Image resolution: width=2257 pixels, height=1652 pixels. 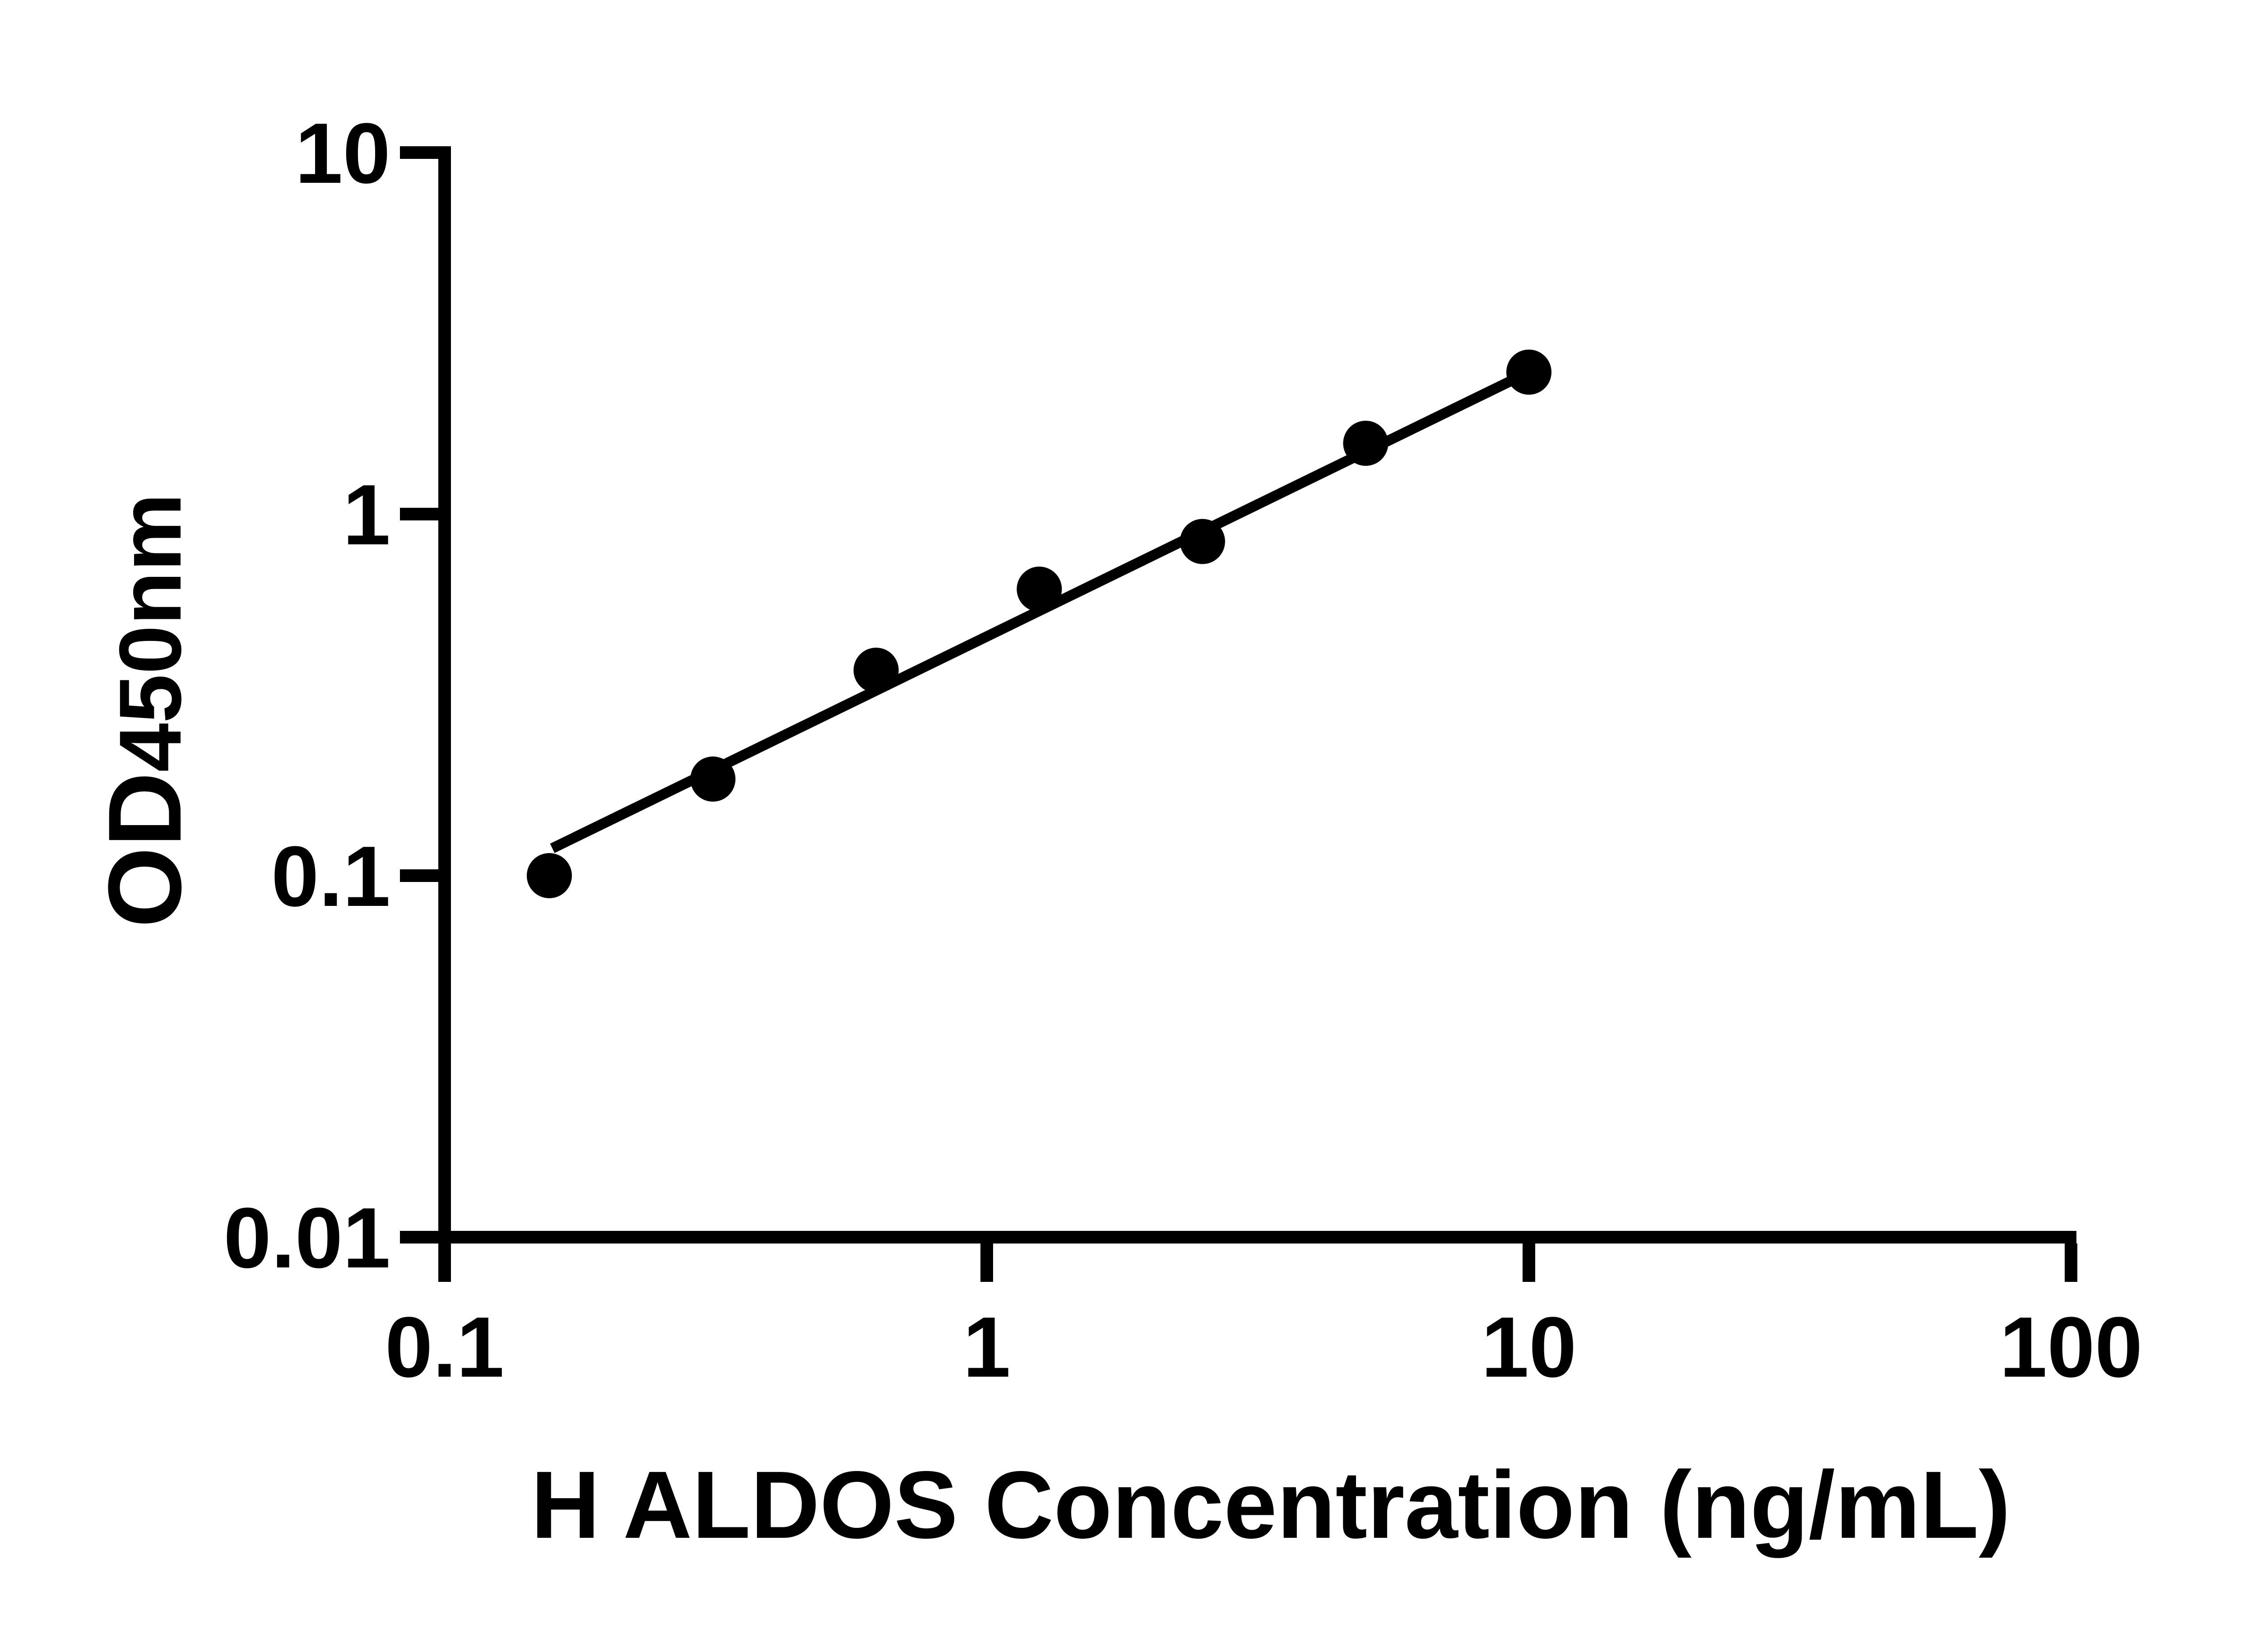 What do you see at coordinates (419, 1237) in the screenshot?
I see `y-tick-0.01` at bounding box center [419, 1237].